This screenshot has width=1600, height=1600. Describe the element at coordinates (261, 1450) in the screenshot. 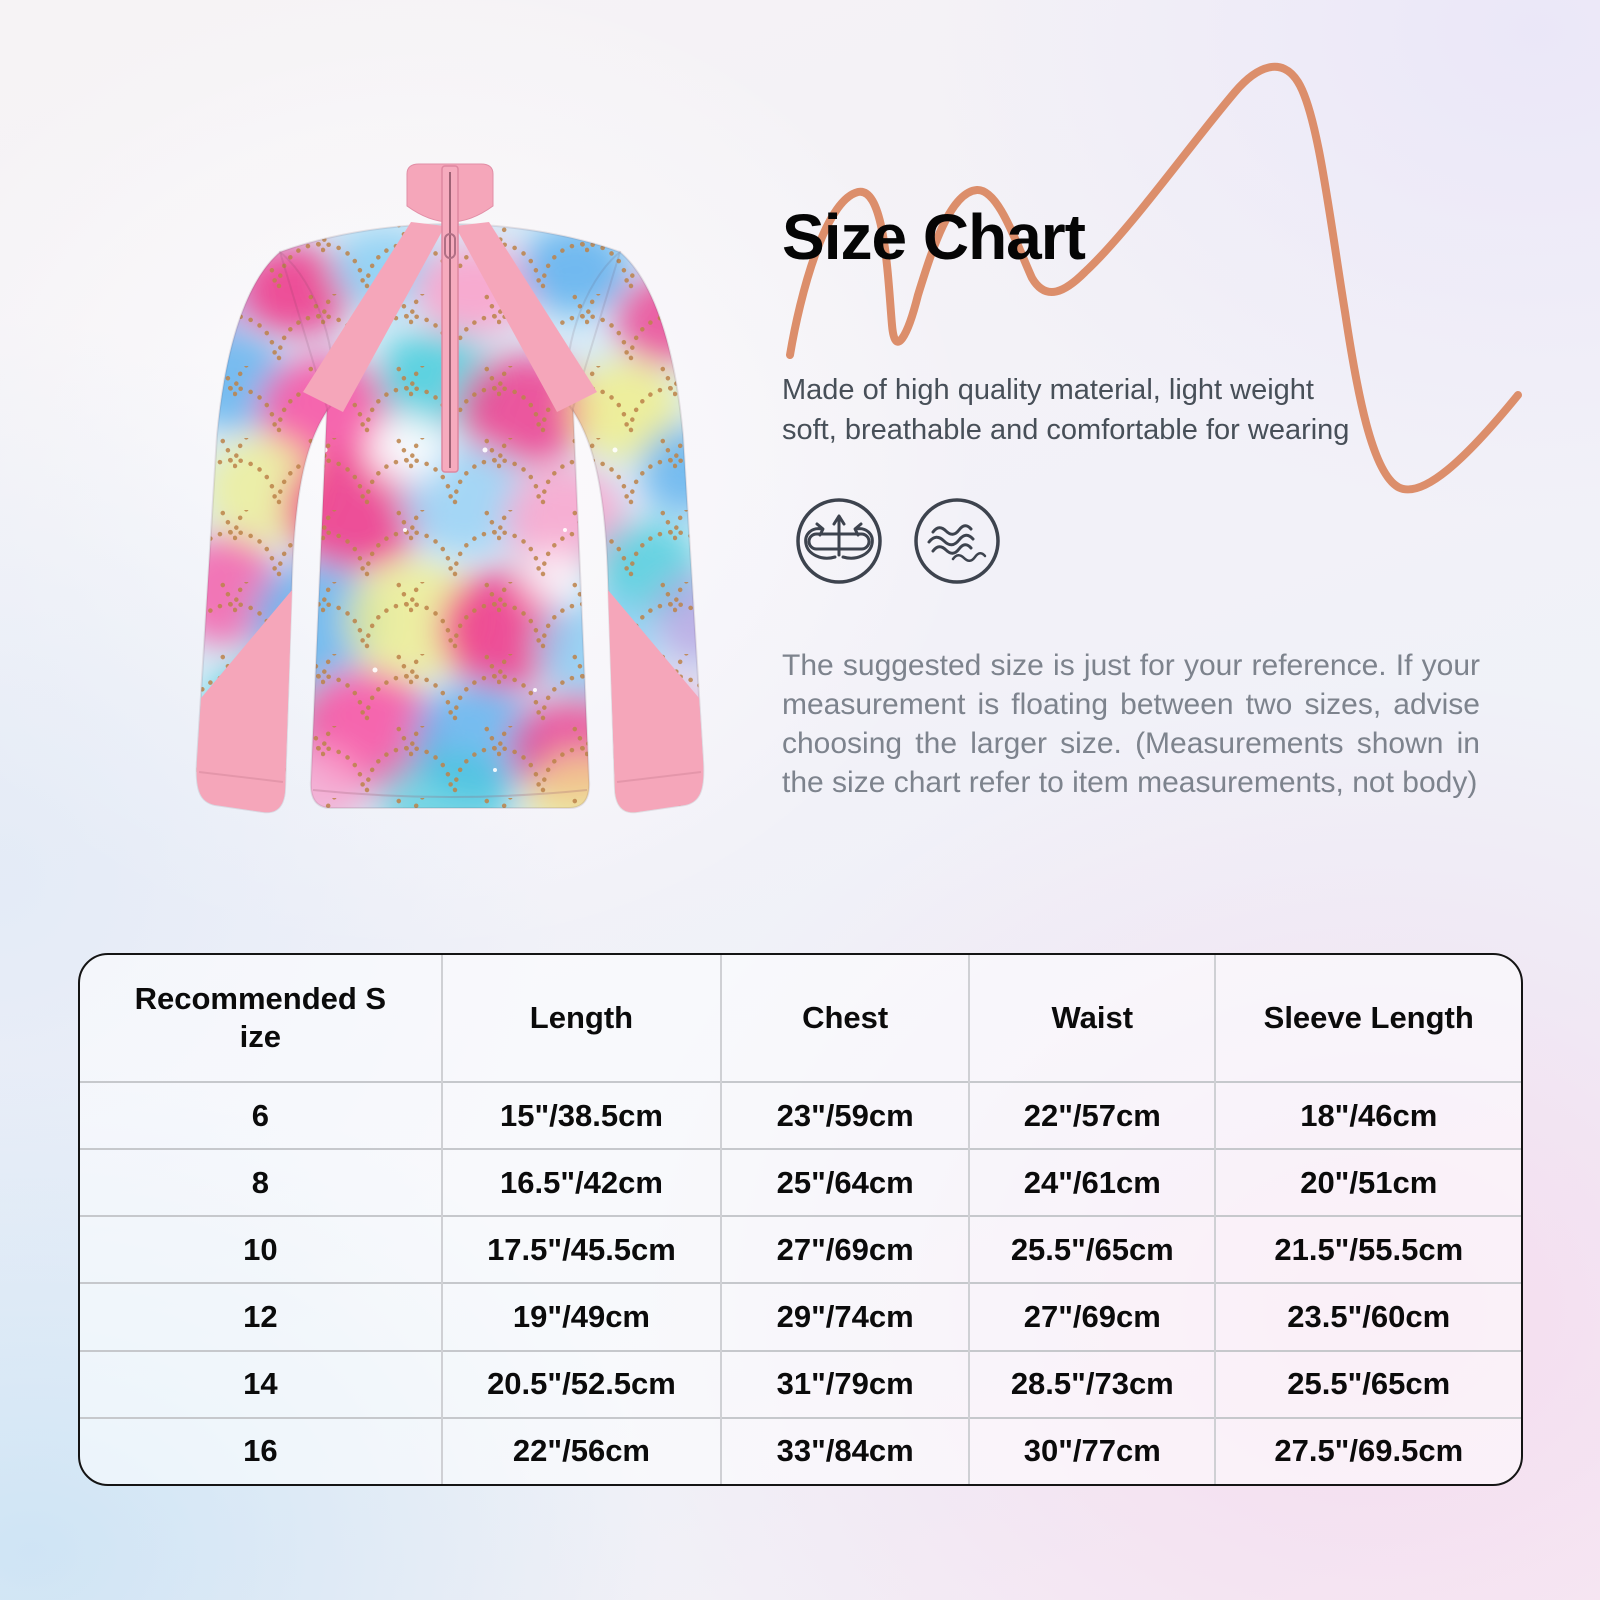

I see `table-cell: 16` at that location.